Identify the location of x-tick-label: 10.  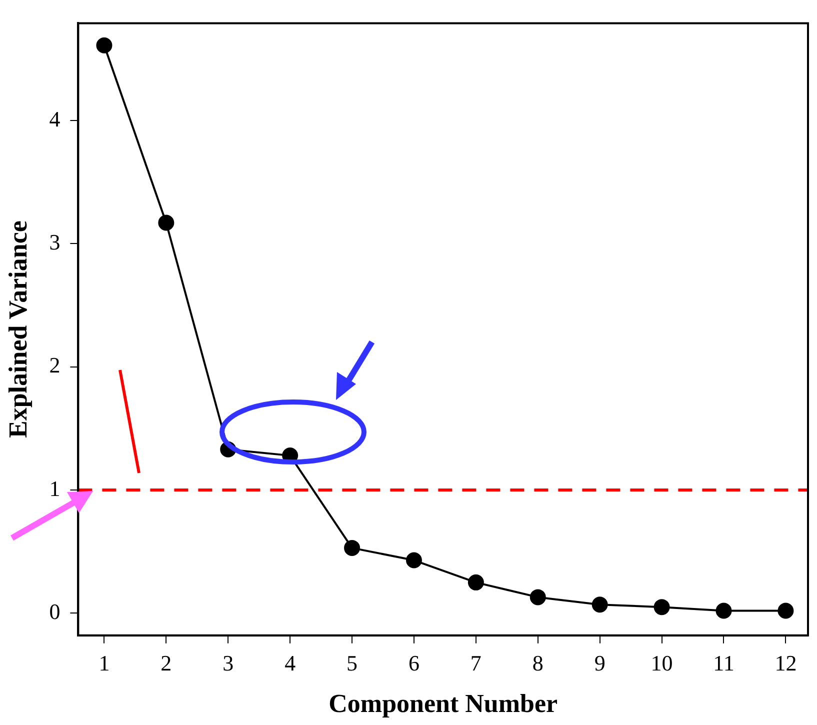
(661, 663).